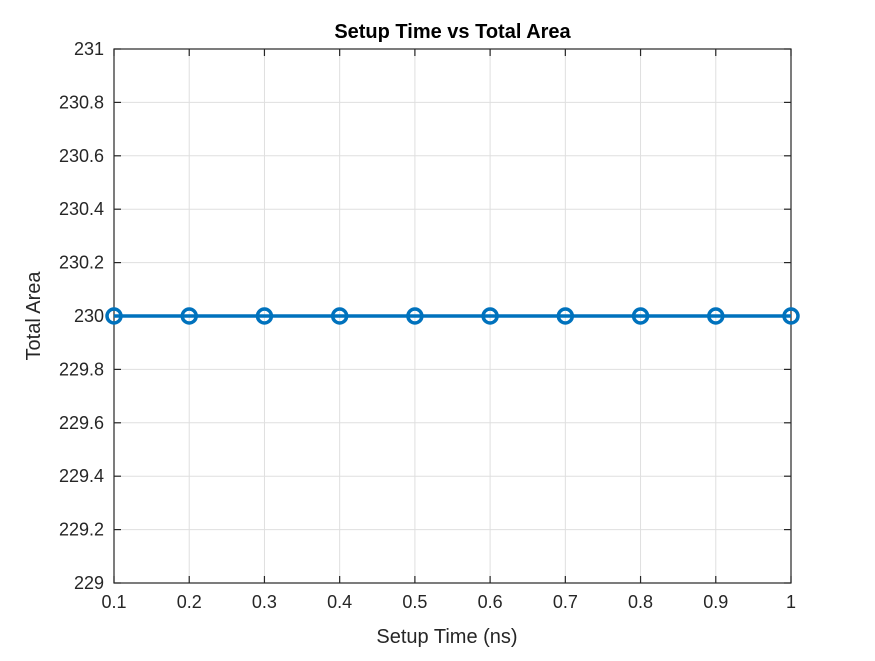  Describe the element at coordinates (565, 602) in the screenshot. I see `x-tick-label: 0.7` at that location.